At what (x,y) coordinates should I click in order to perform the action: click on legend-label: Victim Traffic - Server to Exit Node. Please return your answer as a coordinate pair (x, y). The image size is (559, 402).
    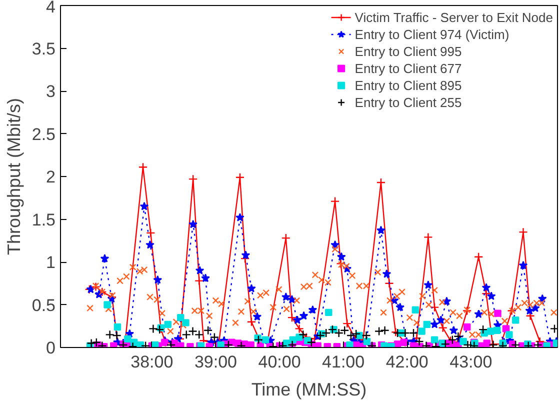
    Looking at the image, I should click on (453, 17).